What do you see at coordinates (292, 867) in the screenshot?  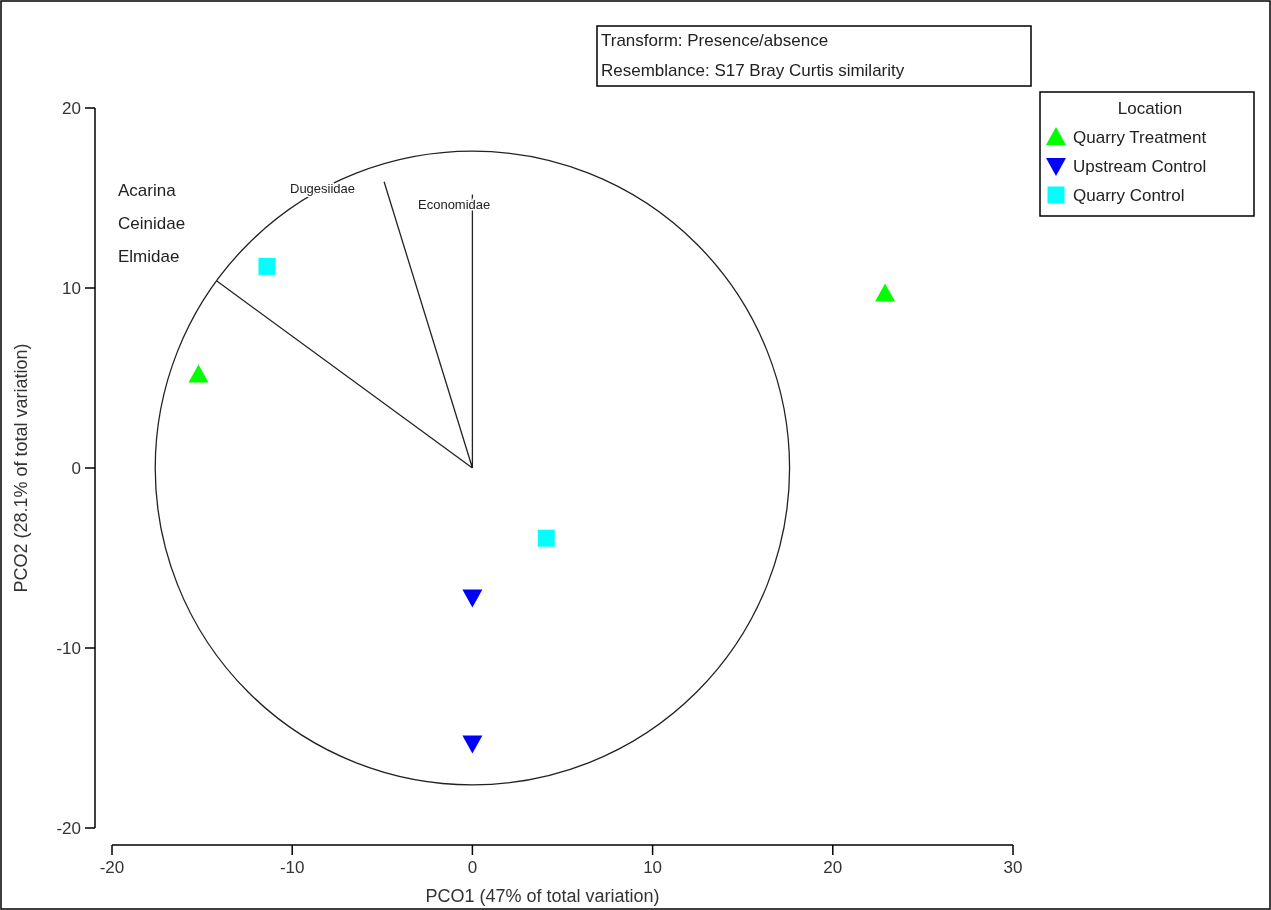 I see `x-tick-label: -10` at bounding box center [292, 867].